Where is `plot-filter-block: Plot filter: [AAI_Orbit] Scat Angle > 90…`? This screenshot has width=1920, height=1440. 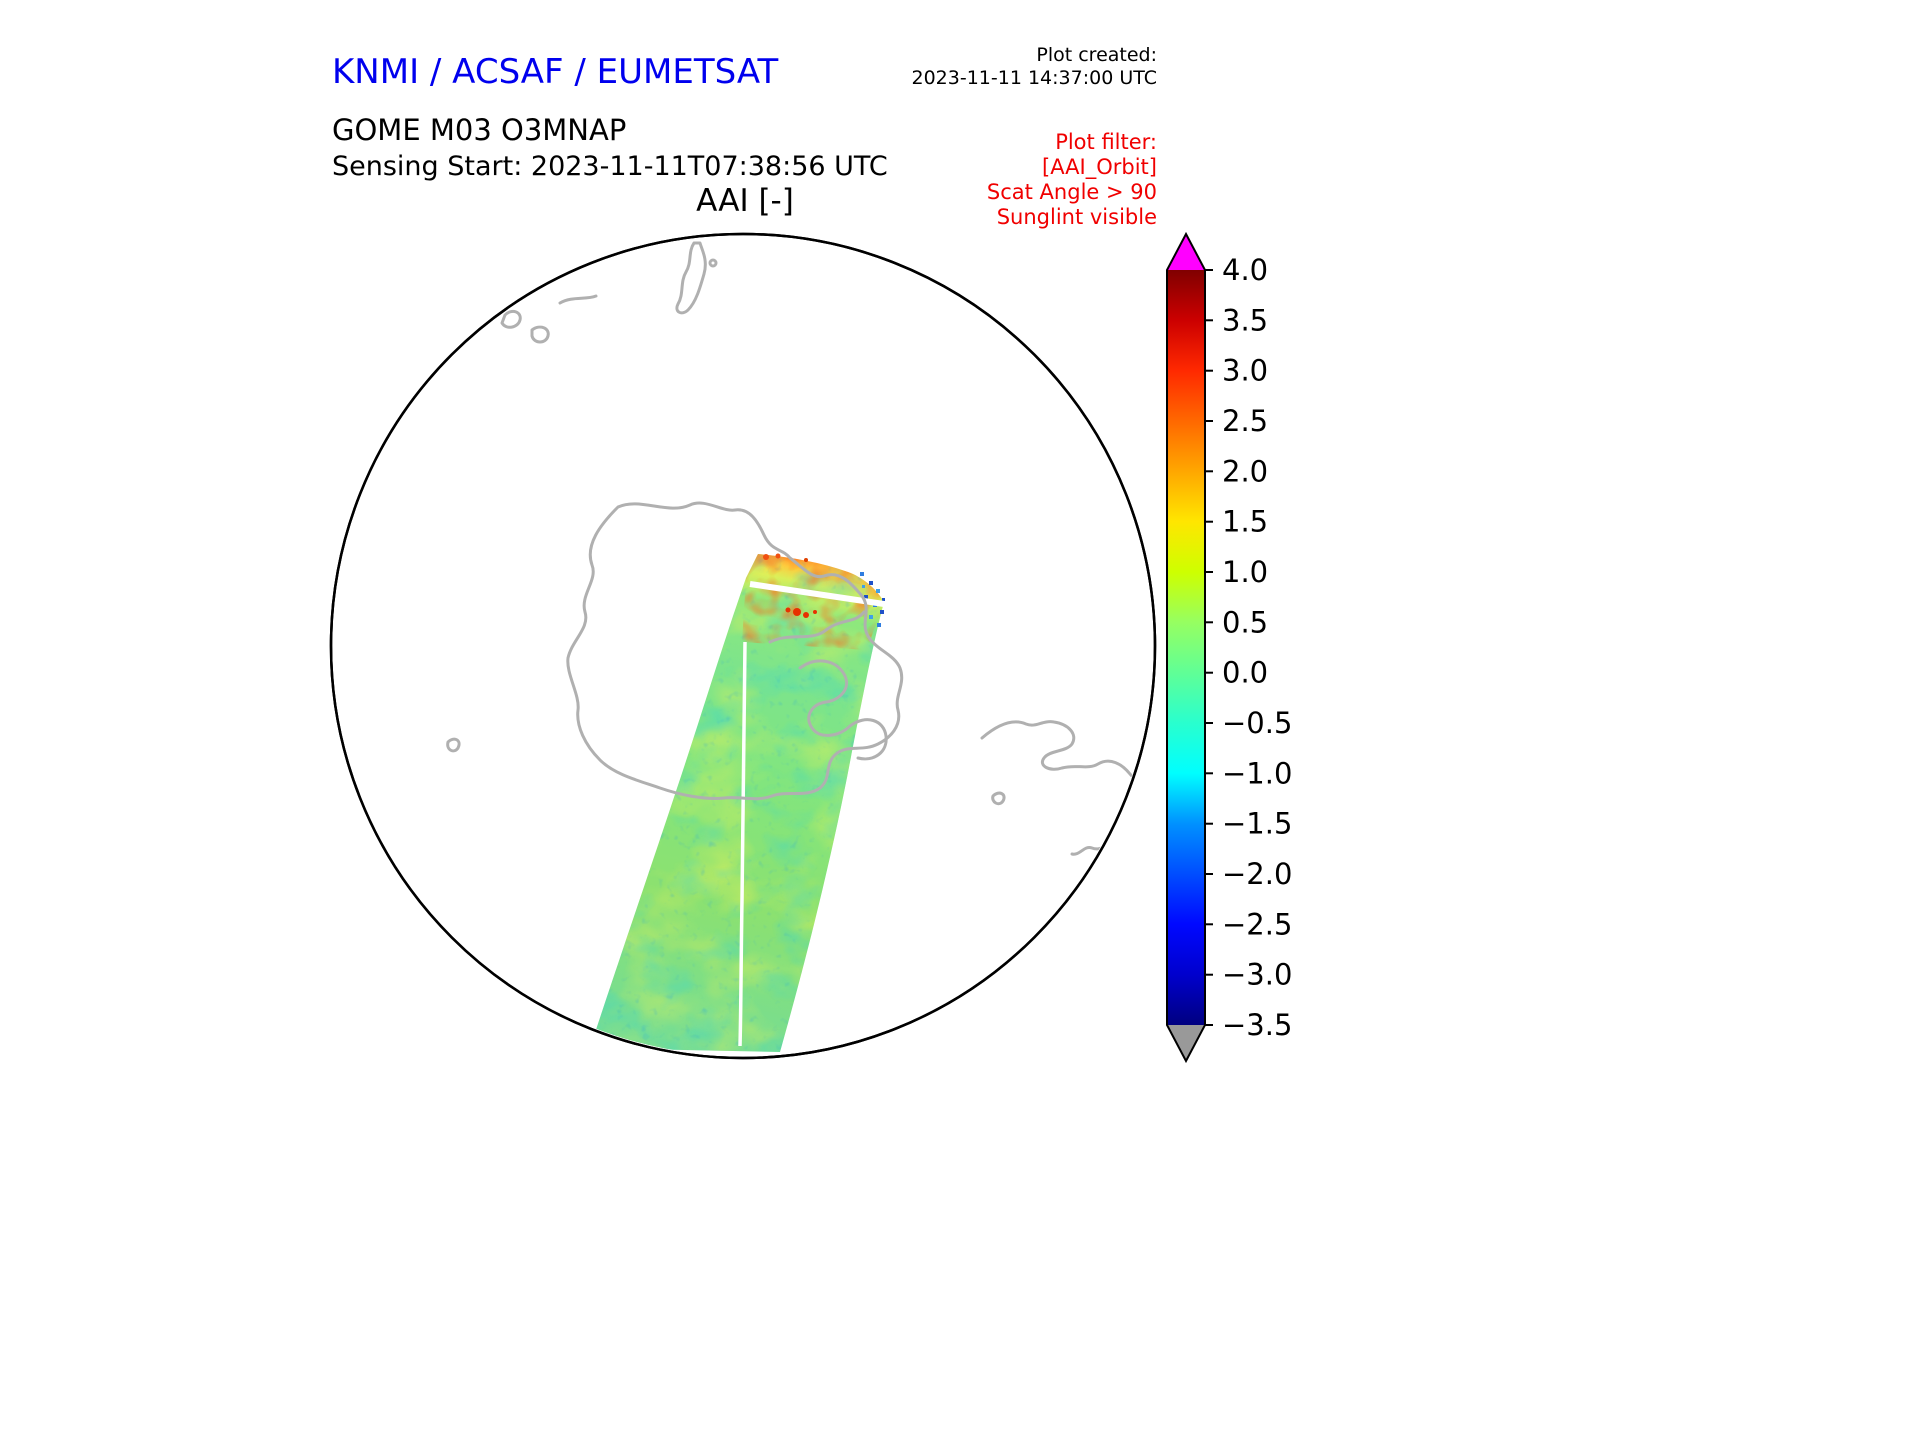 plot-filter-block: Plot filter: [AAI_Orbit] Scat Angle > 90… is located at coordinates (1072, 180).